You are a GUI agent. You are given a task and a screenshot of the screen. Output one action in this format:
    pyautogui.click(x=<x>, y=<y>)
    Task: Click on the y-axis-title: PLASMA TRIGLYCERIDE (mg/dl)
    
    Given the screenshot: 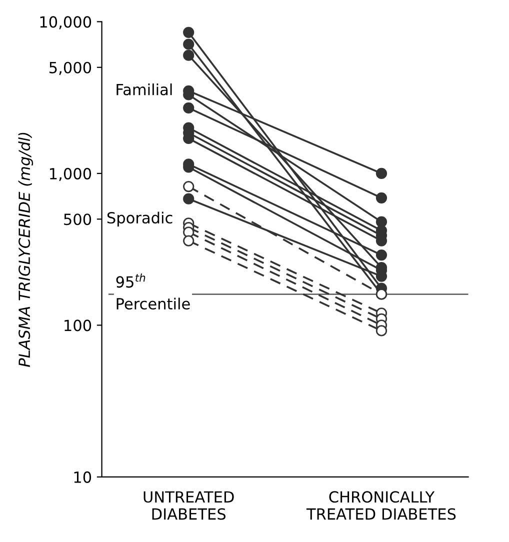 What is the action you would take?
    pyautogui.click(x=26, y=249)
    